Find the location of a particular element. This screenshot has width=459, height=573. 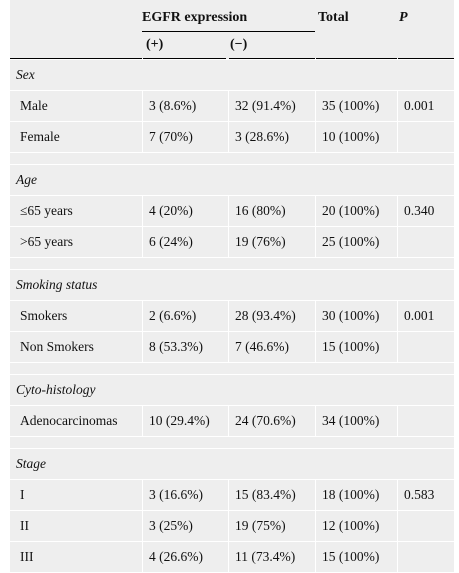

p-value-cell: 0.340 is located at coordinates (426, 211).